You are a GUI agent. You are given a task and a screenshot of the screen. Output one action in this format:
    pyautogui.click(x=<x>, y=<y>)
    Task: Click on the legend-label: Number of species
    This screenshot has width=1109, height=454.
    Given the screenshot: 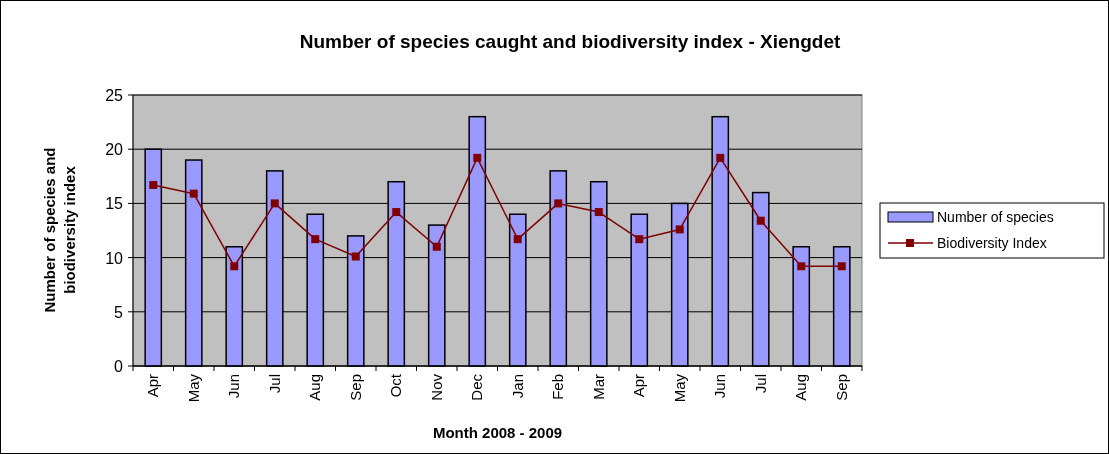 What is the action you would take?
    pyautogui.click(x=995, y=217)
    